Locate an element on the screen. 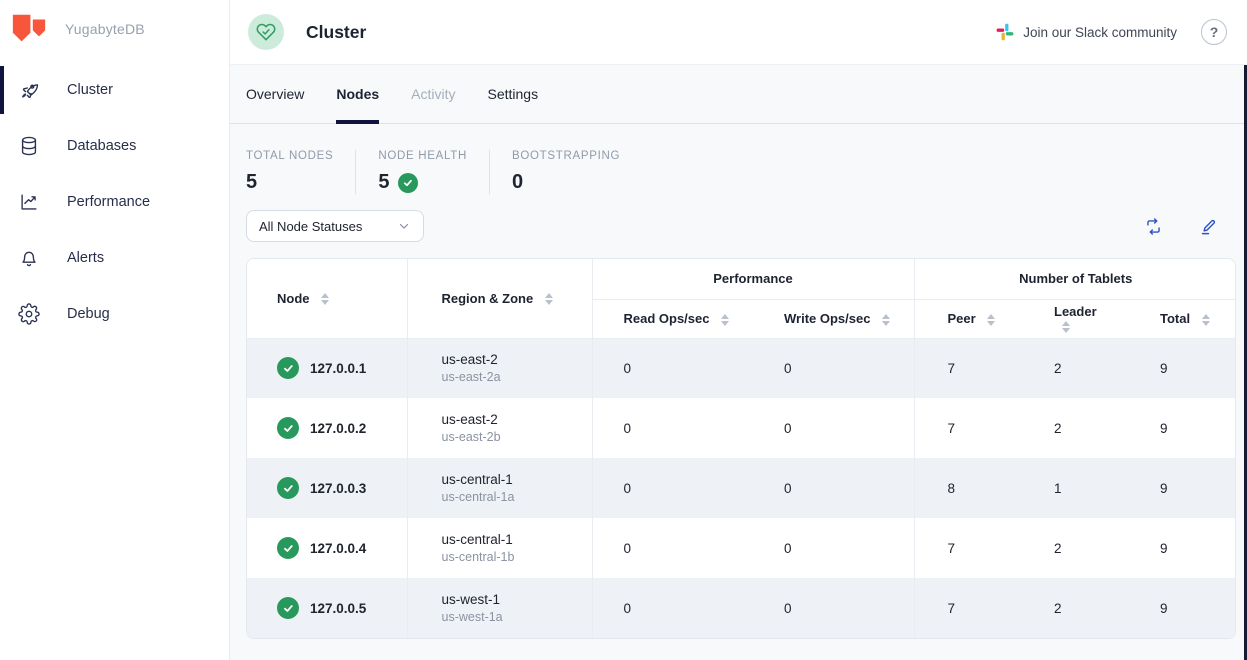  peer-tablets-value: 8 is located at coordinates (962, 488).